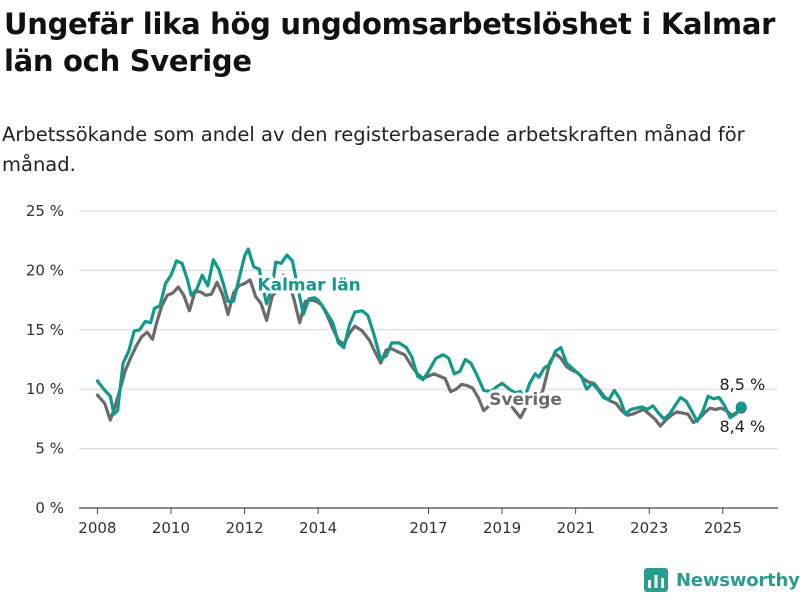 This screenshot has width=800, height=600. What do you see at coordinates (525, 400) in the screenshot?
I see `series-label-sverige: Sverige` at bounding box center [525, 400].